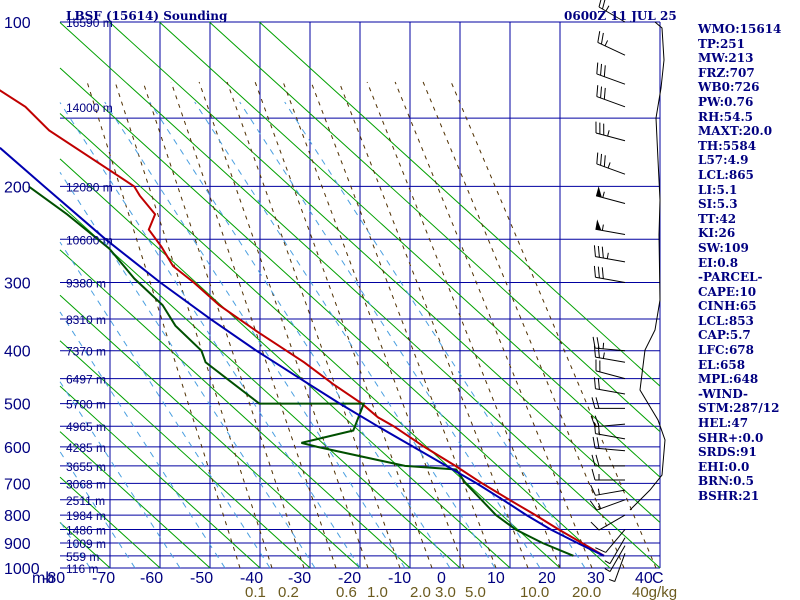  Describe the element at coordinates (722, 43) in the screenshot. I see `index-item: TP:251` at that location.